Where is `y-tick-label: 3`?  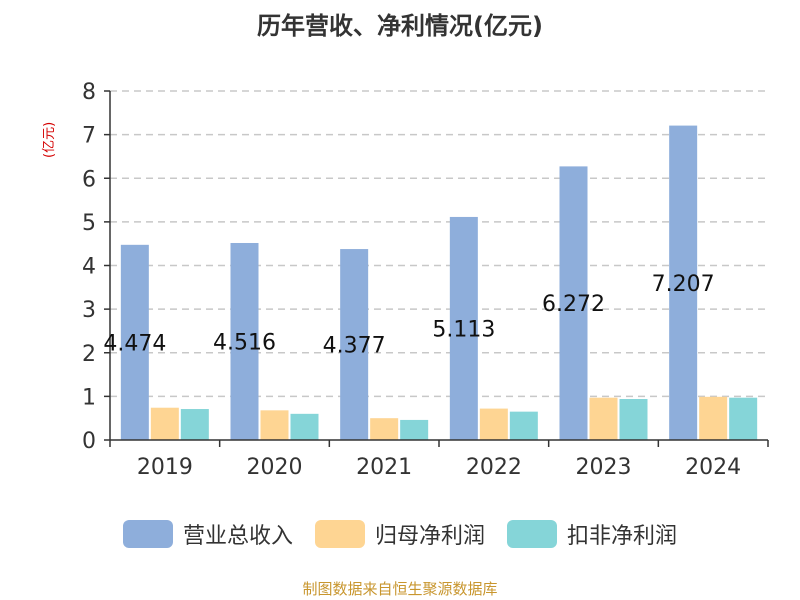
y-tick-label: 3 is located at coordinates (89, 310).